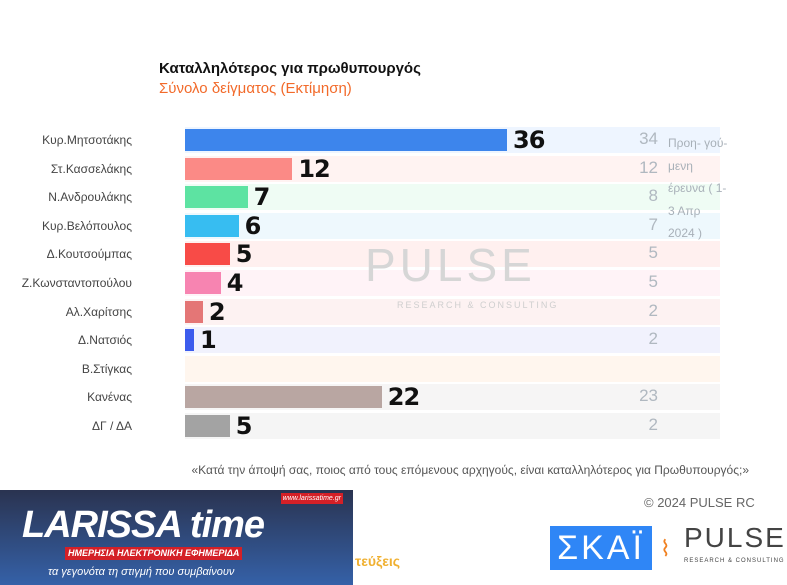 Image resolution: width=787 pixels, height=585 pixels. What do you see at coordinates (734, 561) in the screenshot?
I see `pulse-logo-sub: RESEARCH & CONSULTING` at bounding box center [734, 561].